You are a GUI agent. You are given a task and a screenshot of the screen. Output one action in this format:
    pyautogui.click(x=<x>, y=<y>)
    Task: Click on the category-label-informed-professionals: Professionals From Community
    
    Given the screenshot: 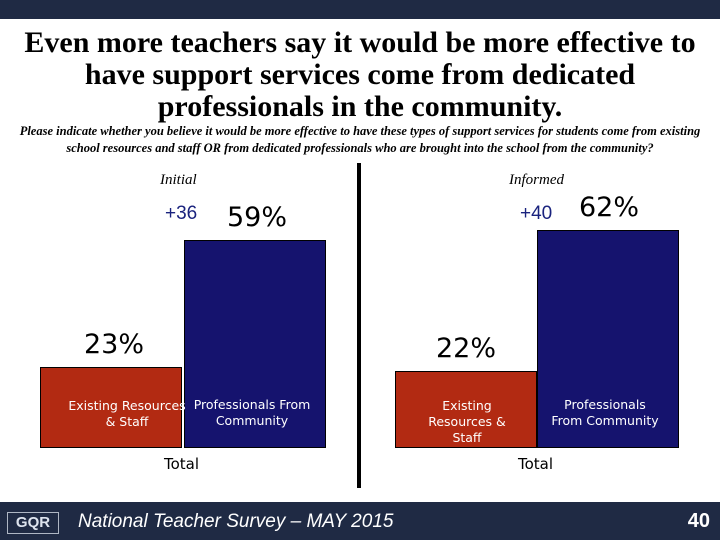 What is the action you would take?
    pyautogui.click(x=605, y=412)
    